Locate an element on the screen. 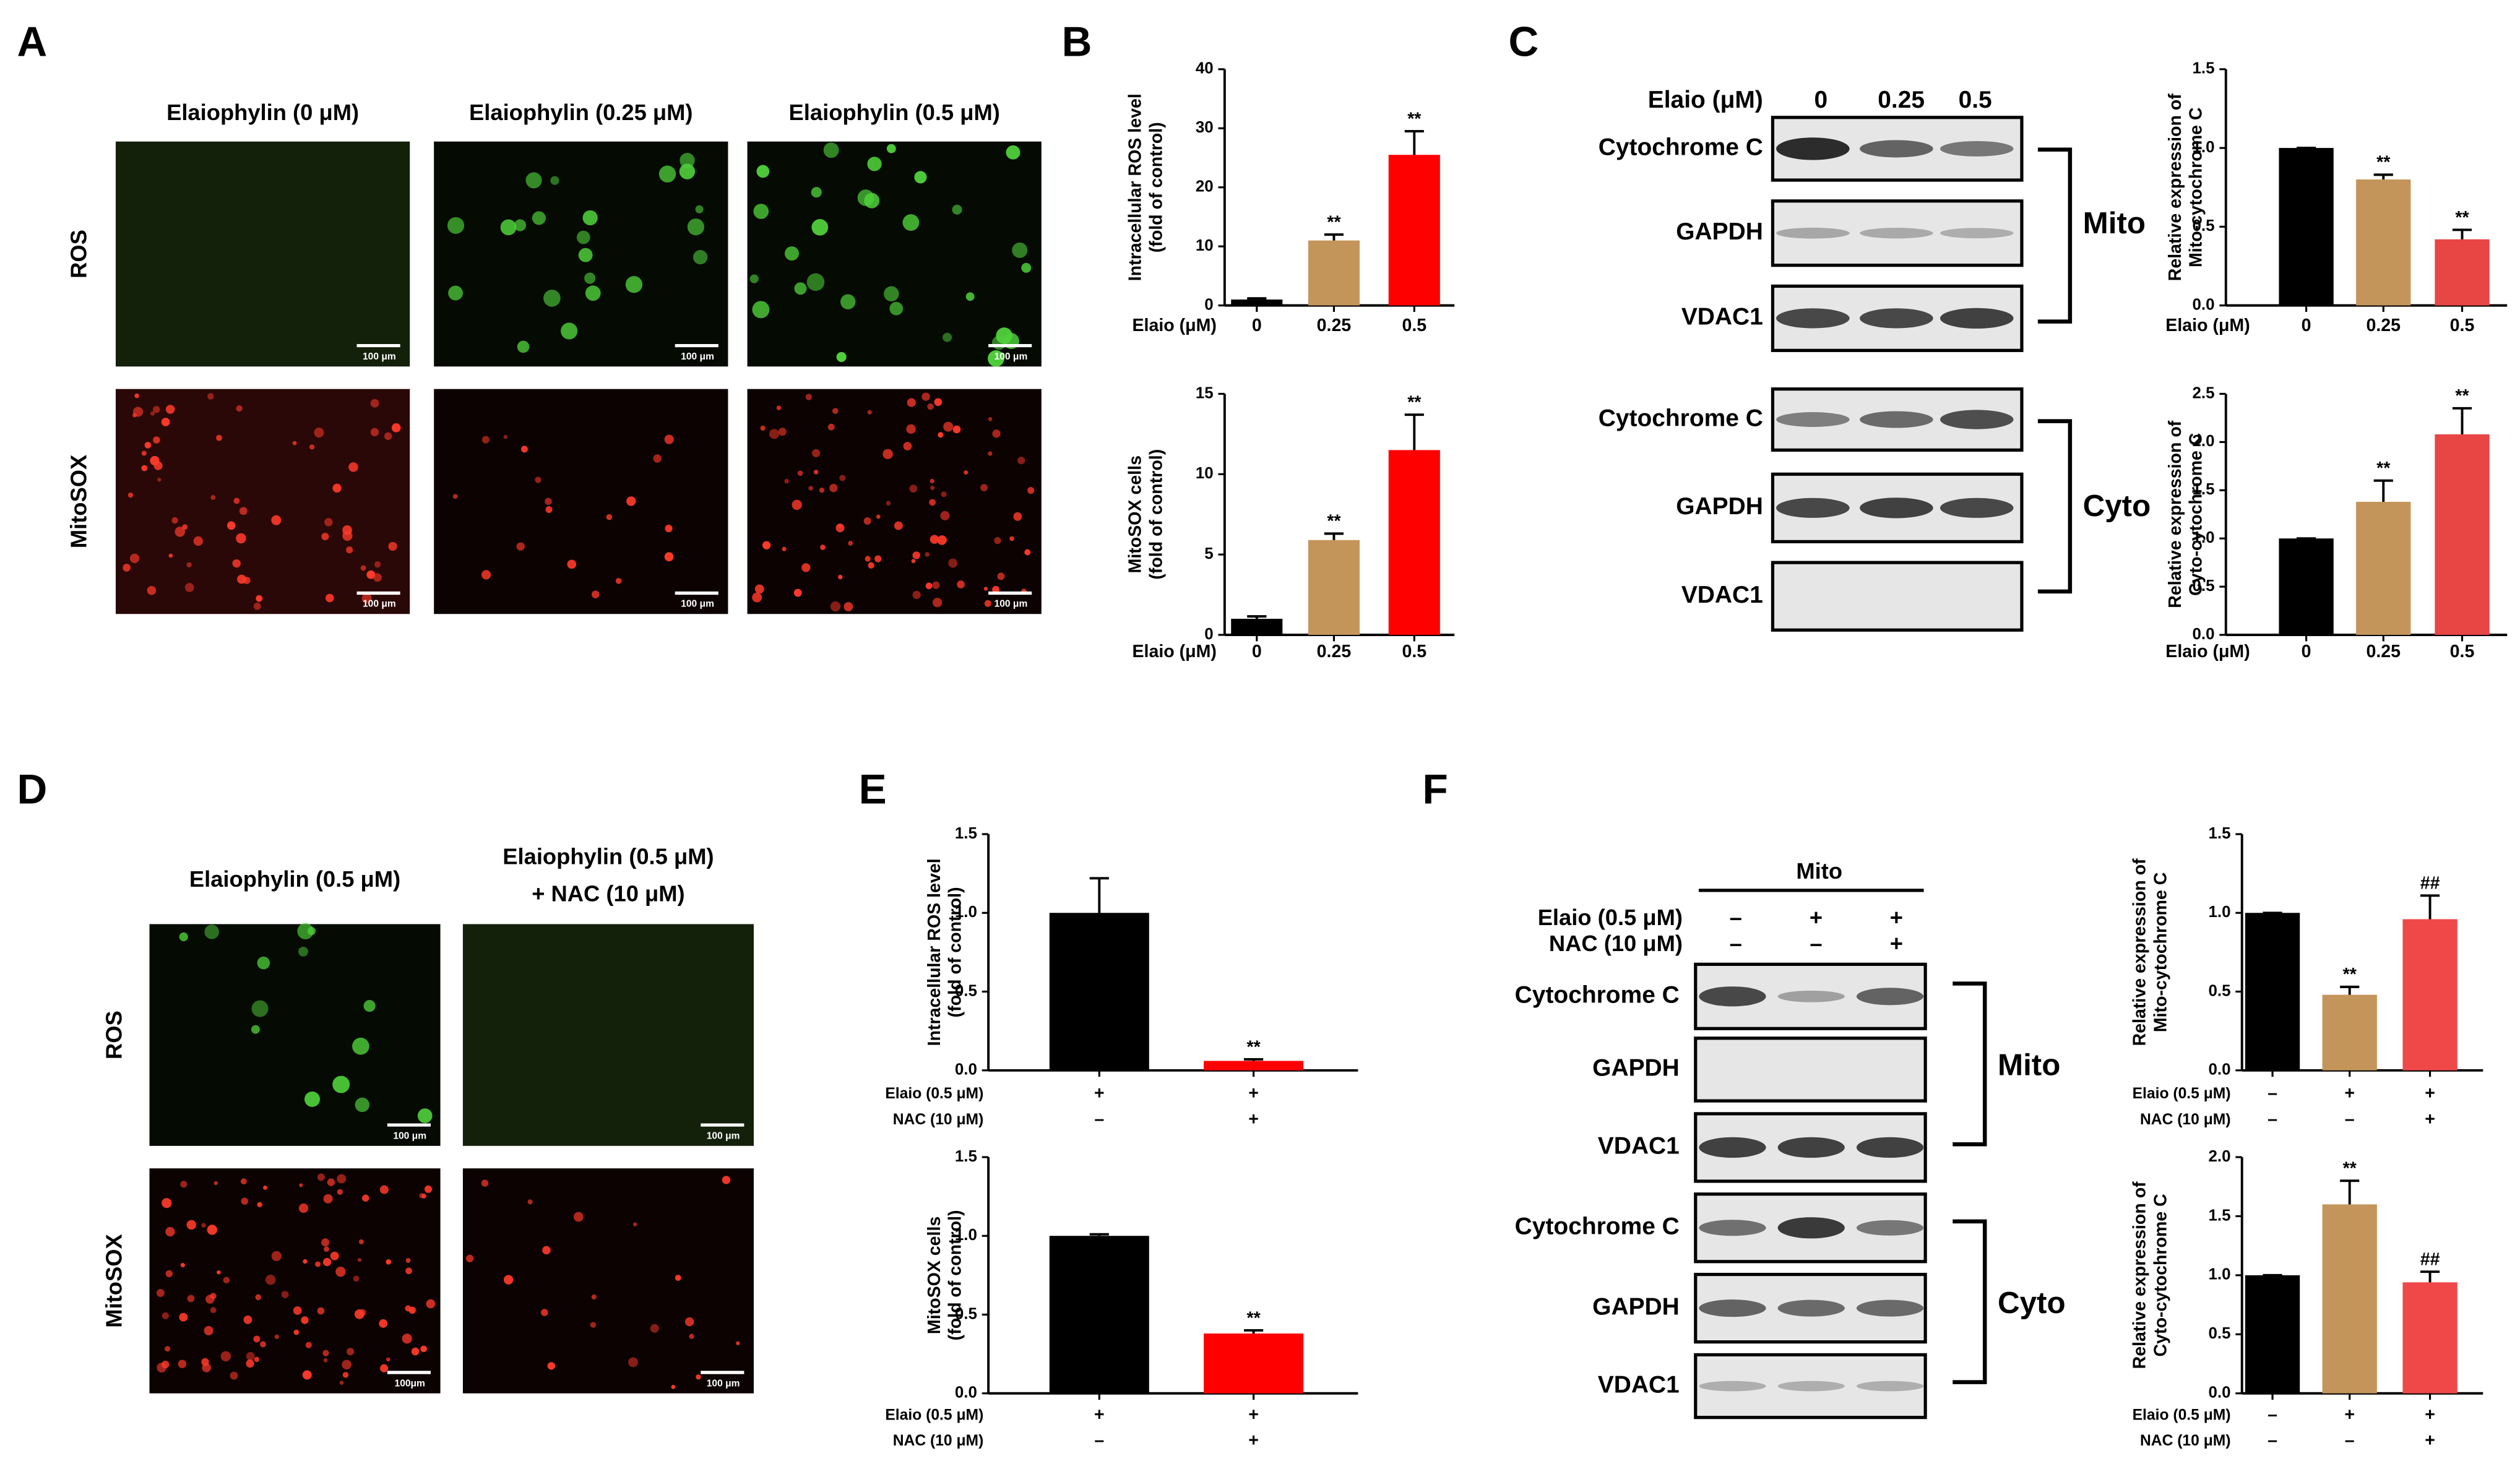 Image resolution: width=2520 pixels, height=1469 pixels. condition-sign: + is located at coordinates (1253, 1440).